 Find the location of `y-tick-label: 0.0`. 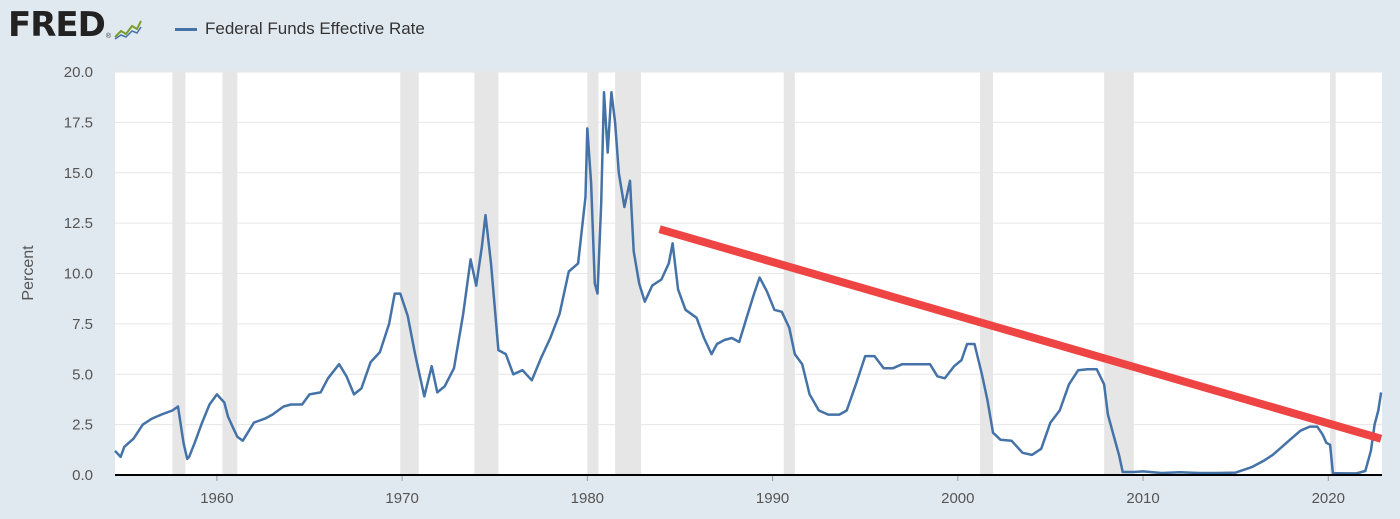

y-tick-label: 0.0 is located at coordinates (82, 475).